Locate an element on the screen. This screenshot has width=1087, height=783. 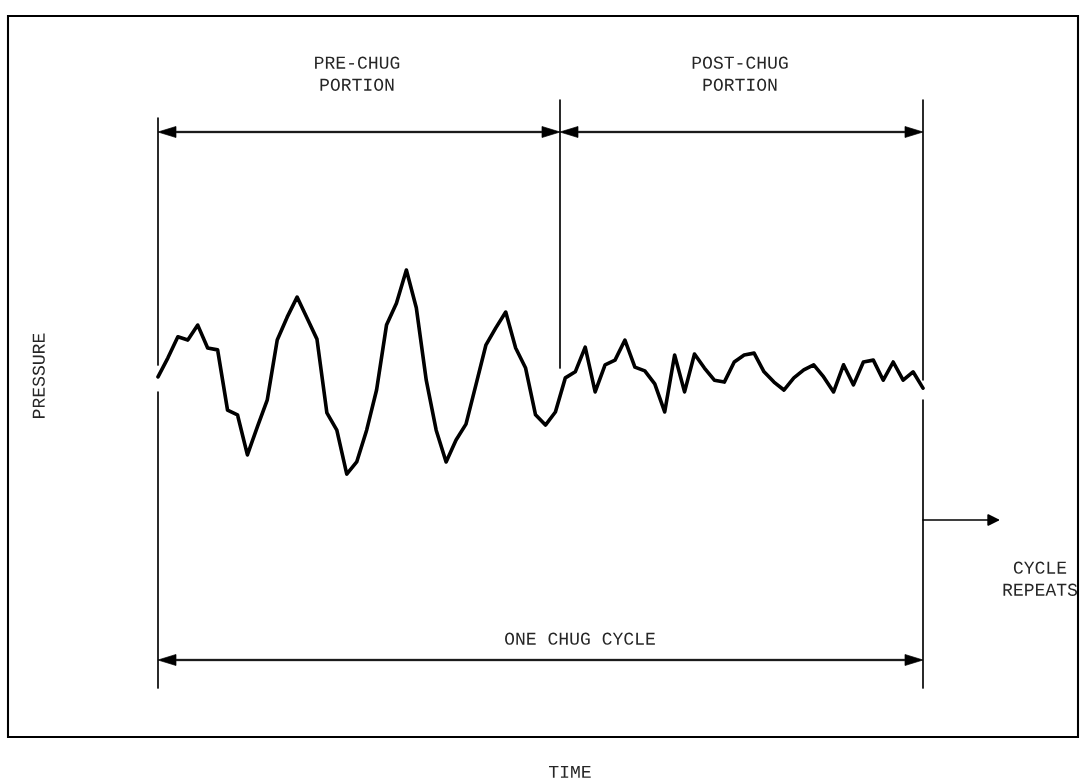
x-axis-title: TIME is located at coordinates (570, 771).